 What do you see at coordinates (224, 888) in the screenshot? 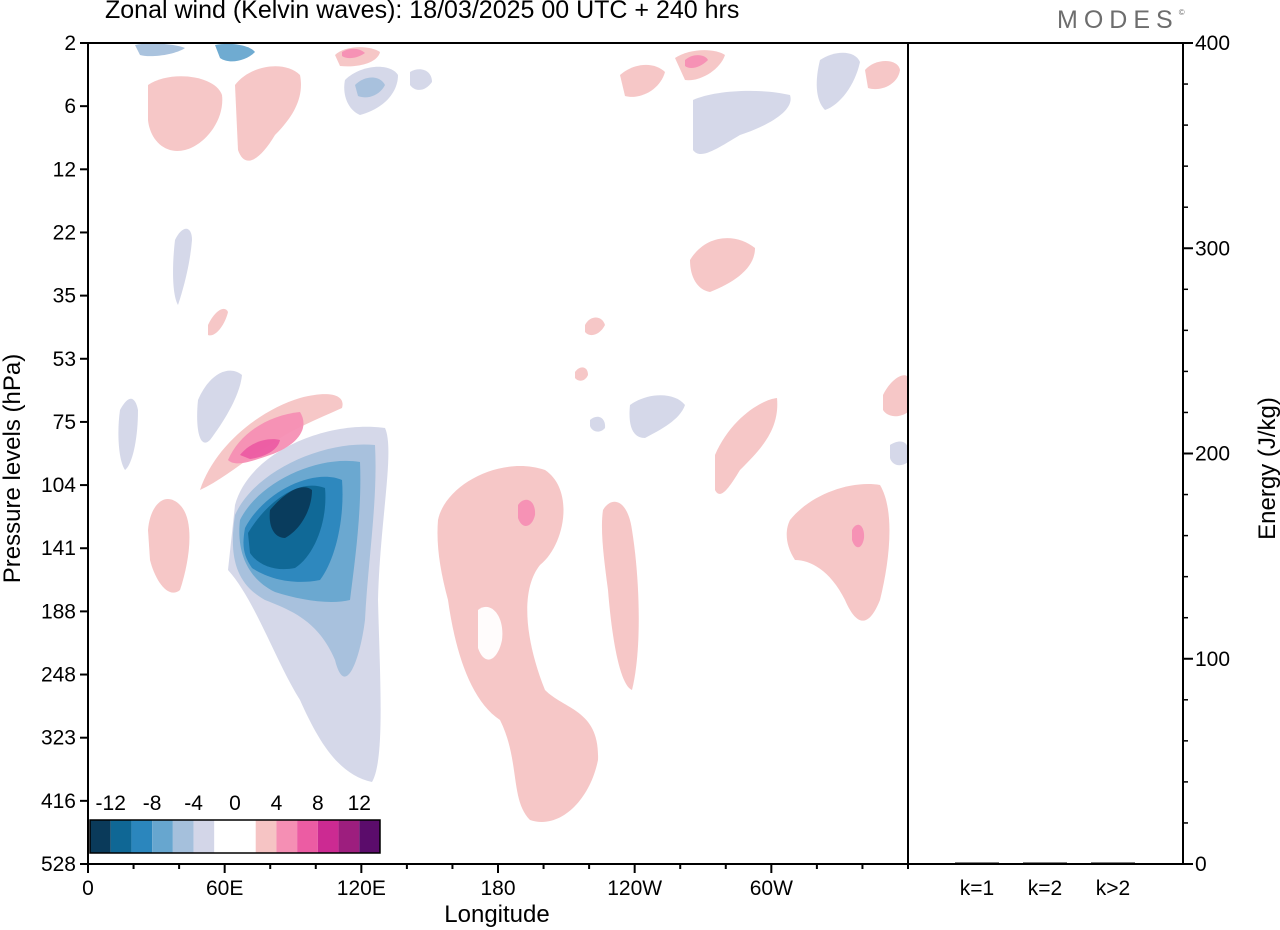
I see `x-tick-label: 60E` at bounding box center [224, 888].